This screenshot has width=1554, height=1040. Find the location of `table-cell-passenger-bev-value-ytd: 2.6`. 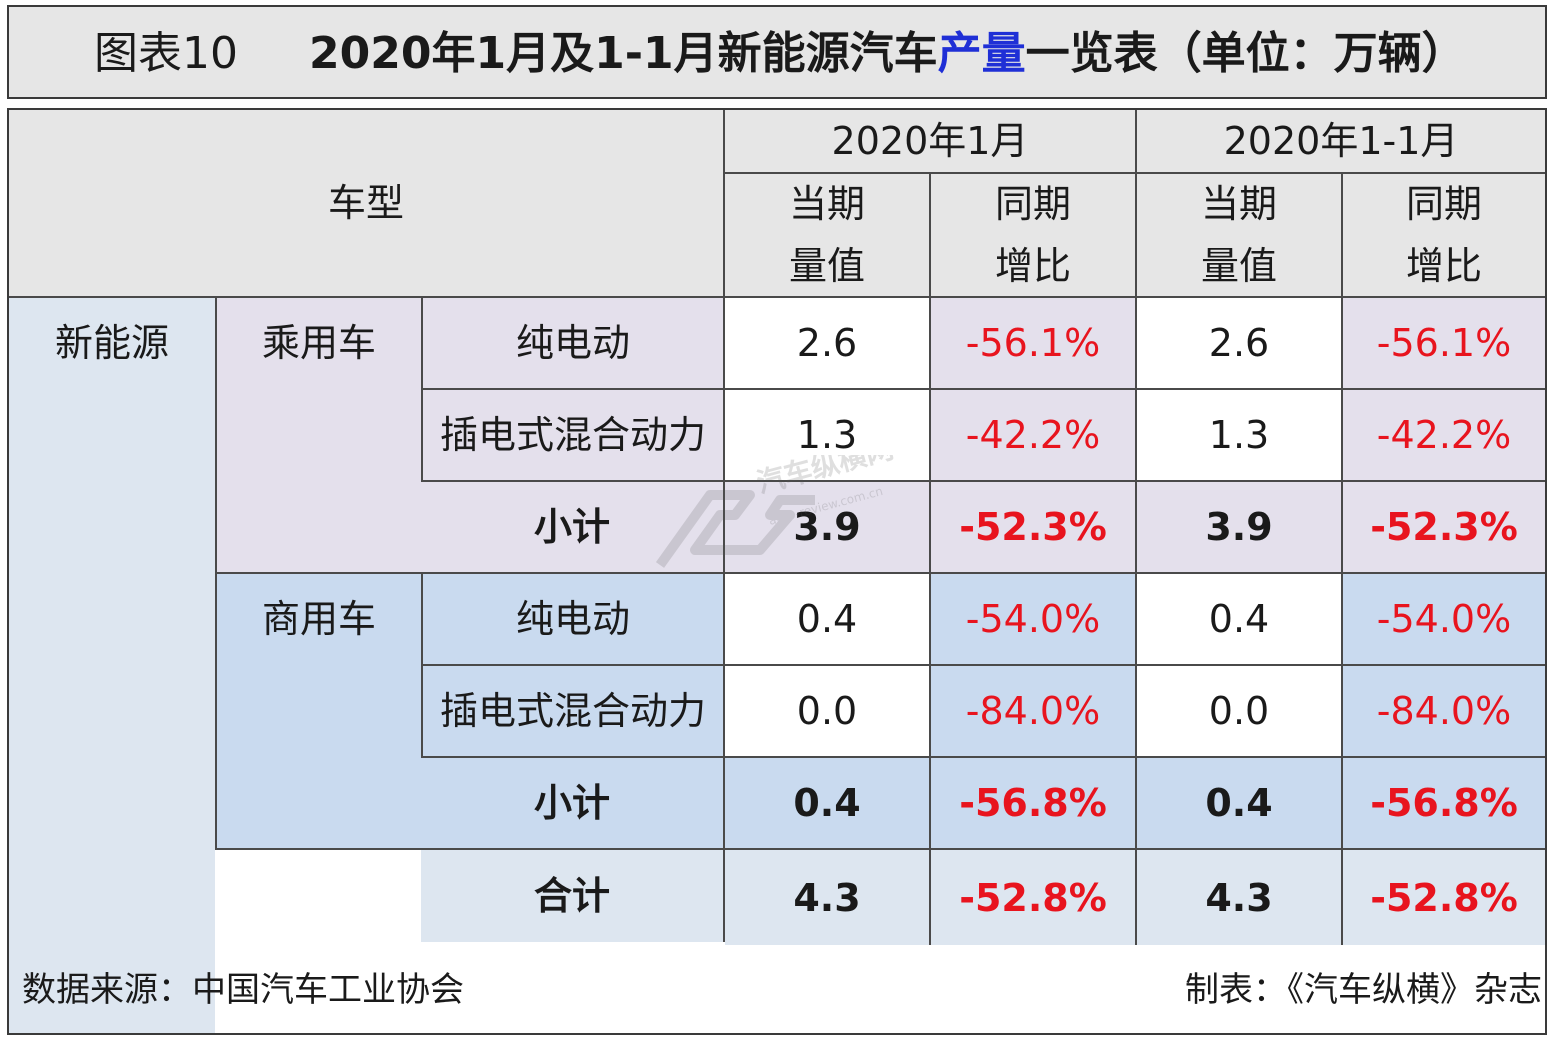

table-cell-passenger-bev-value-ytd: 2.6 is located at coordinates (1240, 344).